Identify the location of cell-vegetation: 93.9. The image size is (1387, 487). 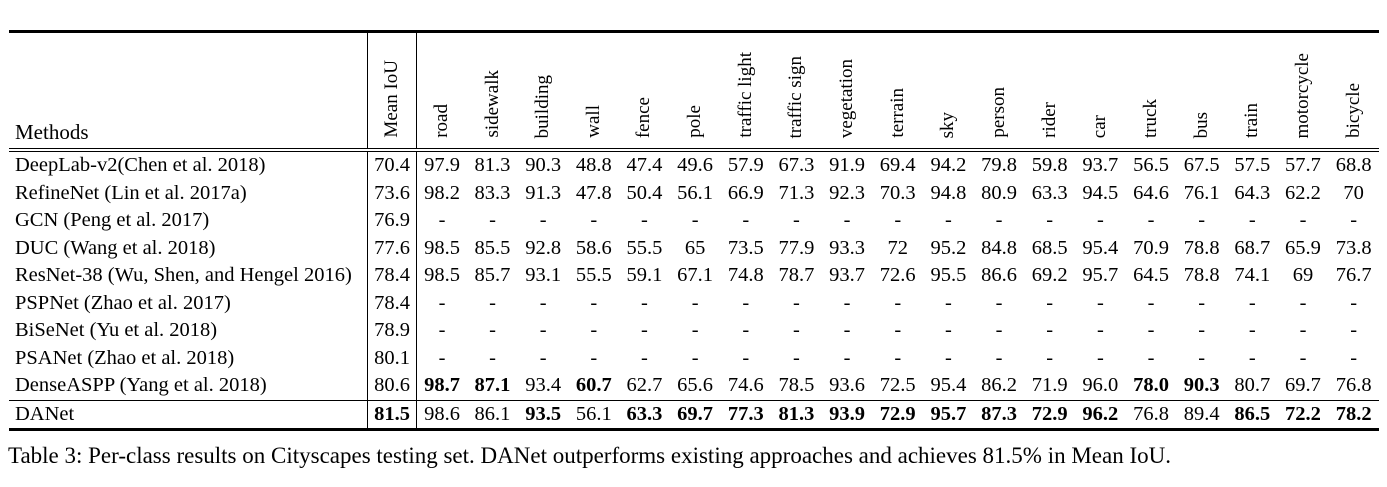
(847, 413).